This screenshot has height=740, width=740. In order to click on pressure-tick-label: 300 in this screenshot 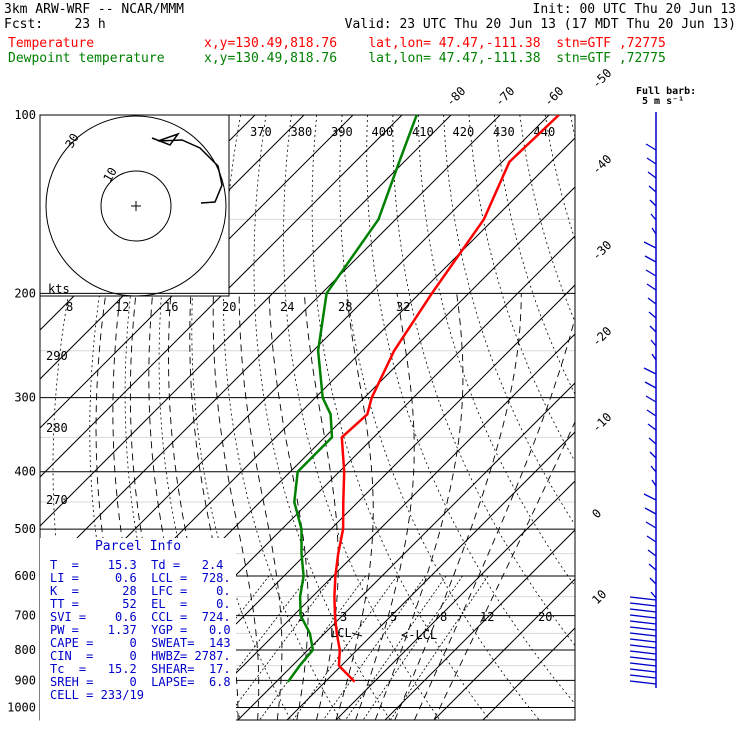, I will do `click(25, 398)`.